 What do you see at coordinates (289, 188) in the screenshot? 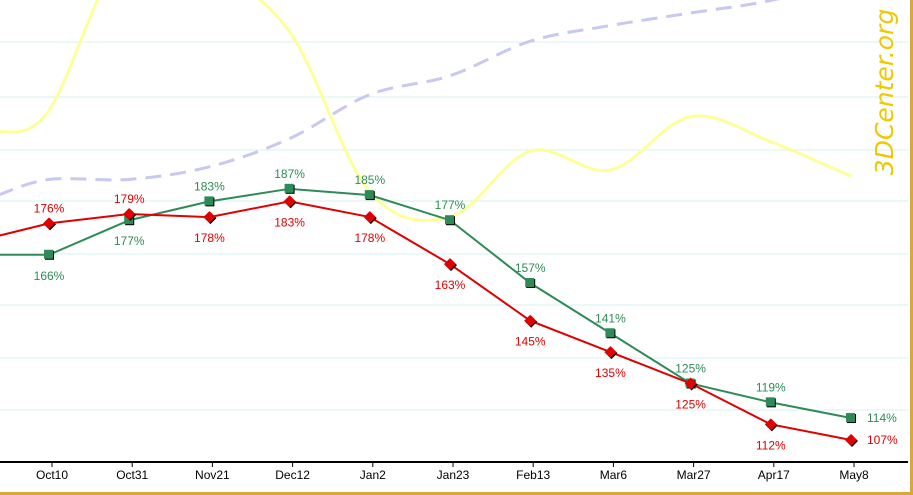
I see `marker-green-dec12` at bounding box center [289, 188].